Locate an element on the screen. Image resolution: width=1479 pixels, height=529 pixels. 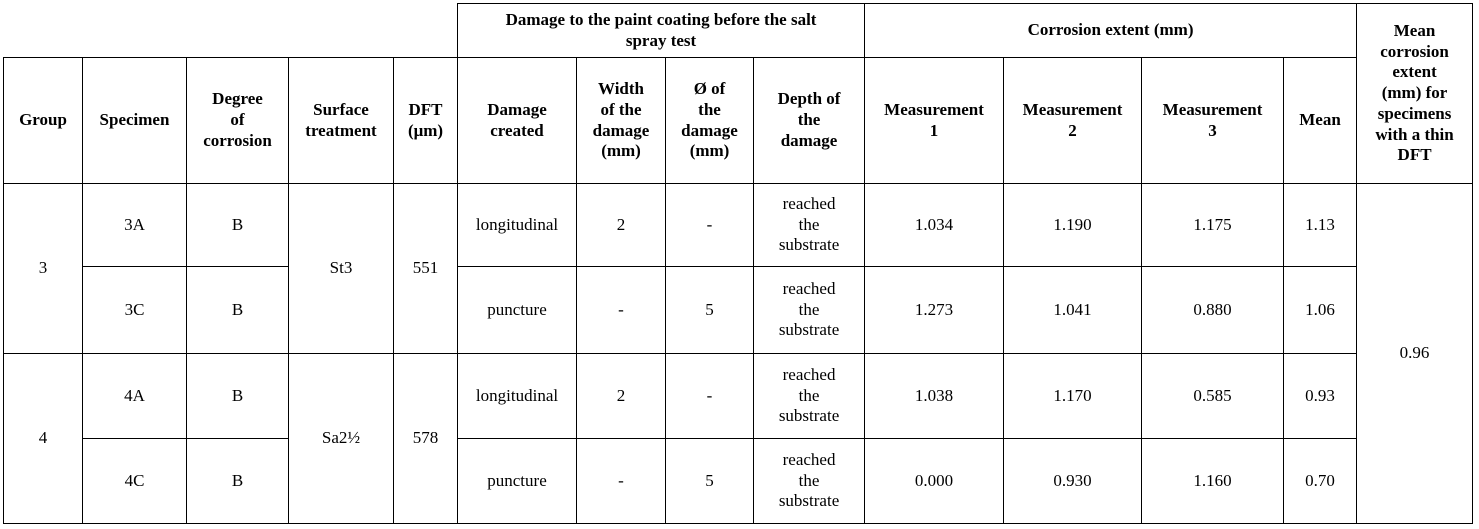
cell-mean: 1.06 is located at coordinates (1320, 310).